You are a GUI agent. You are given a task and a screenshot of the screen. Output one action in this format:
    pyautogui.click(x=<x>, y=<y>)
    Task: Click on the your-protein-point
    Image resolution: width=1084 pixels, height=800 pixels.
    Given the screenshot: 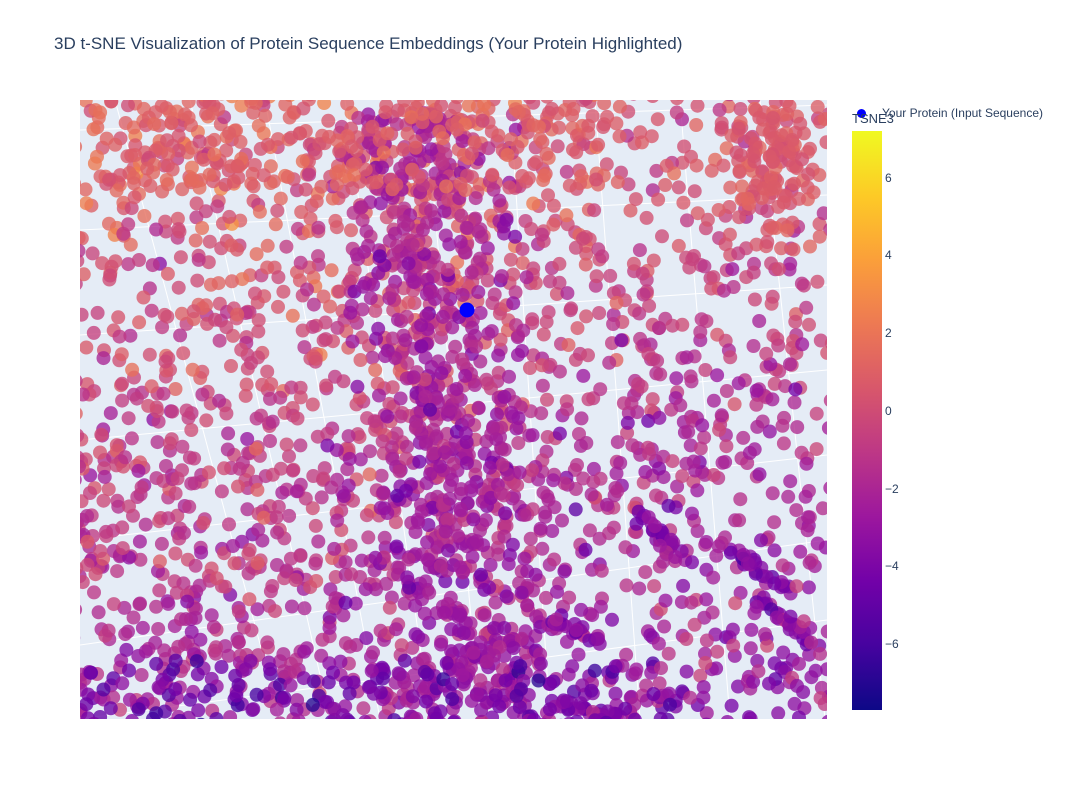 What is the action you would take?
    pyautogui.click(x=467, y=310)
    